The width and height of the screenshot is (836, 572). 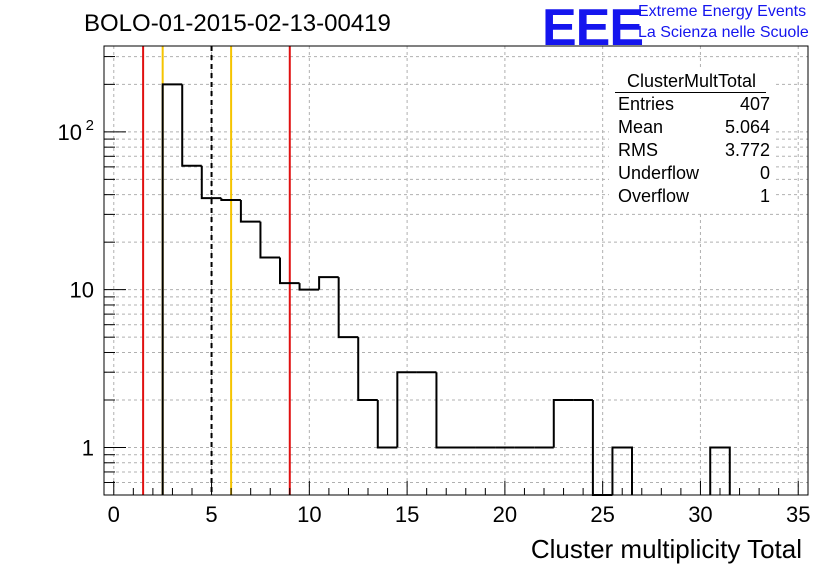 What do you see at coordinates (798, 514) in the screenshot?
I see `x-tick-label: 35` at bounding box center [798, 514].